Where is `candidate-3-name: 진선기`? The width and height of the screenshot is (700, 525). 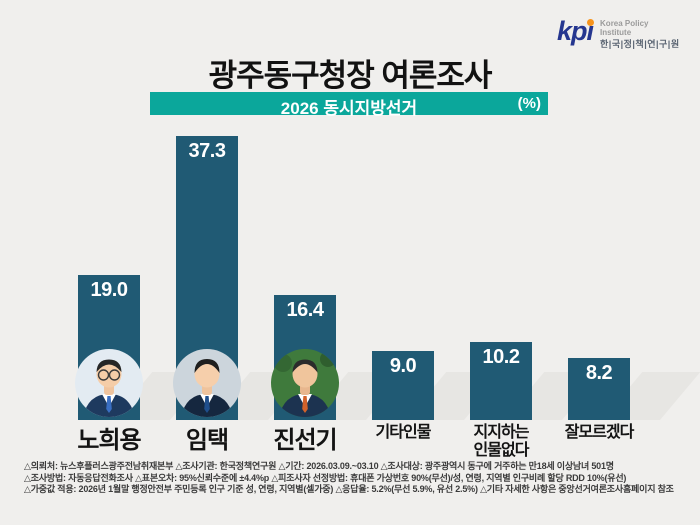 candidate-3-name: 진선기 is located at coordinates (305, 440).